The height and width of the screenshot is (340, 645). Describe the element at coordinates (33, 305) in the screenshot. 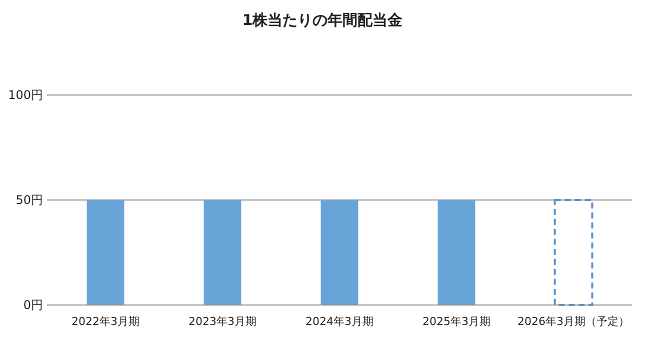

I see `y-tick-label: 0円` at that location.